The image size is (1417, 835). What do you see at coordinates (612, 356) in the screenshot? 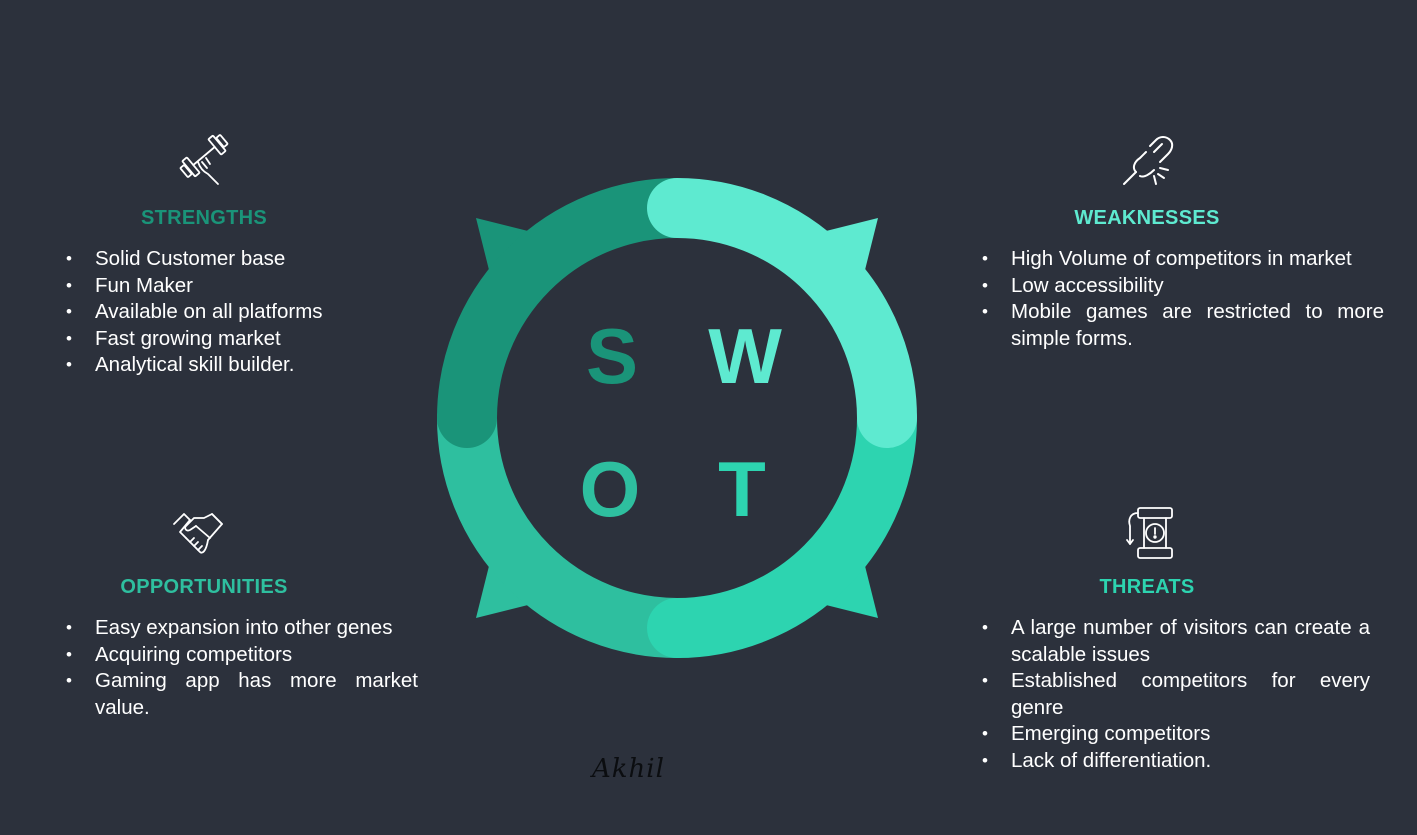
I see `letter-s: S` at bounding box center [612, 356].